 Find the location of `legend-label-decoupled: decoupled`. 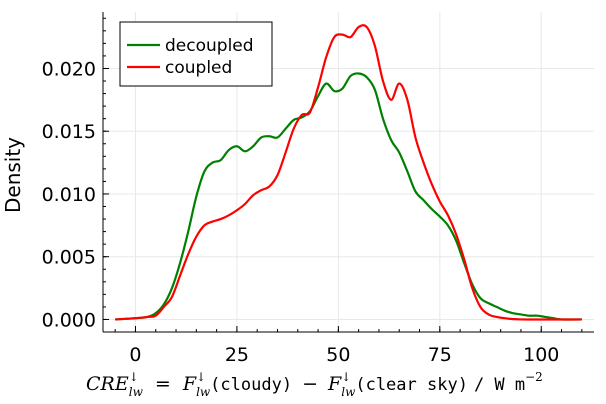

legend-label-decoupled: decoupled is located at coordinates (209, 46).